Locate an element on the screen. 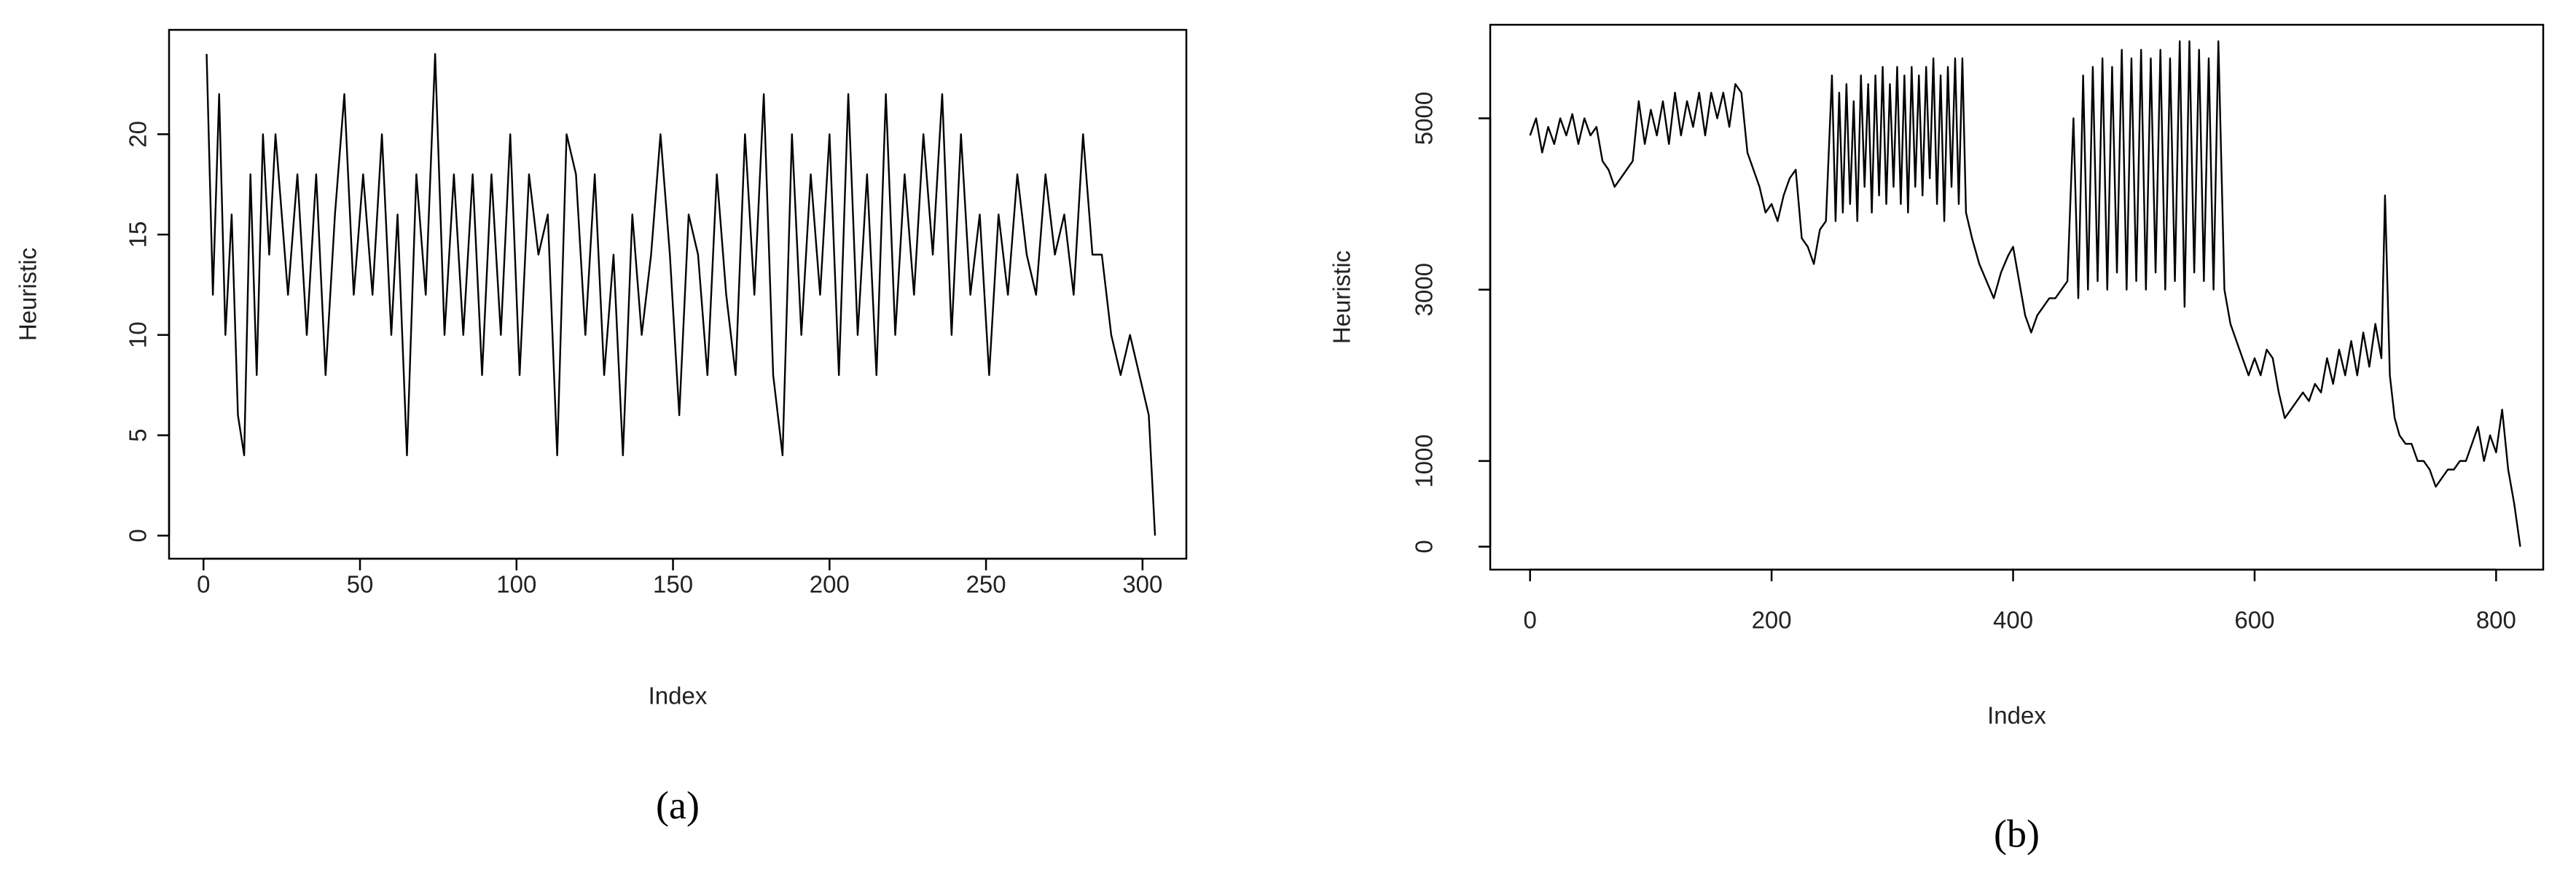 This screenshot has width=2576, height=869. x-tick-label: 150 is located at coordinates (673, 584).